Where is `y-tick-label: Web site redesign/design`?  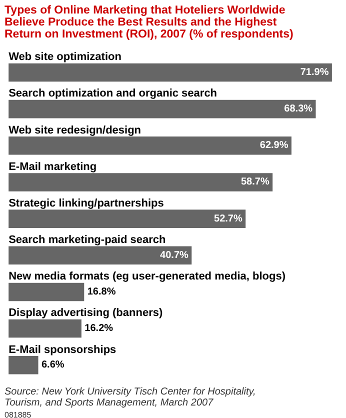
y-tick-label: Web site redesign/design is located at coordinates (75, 130).